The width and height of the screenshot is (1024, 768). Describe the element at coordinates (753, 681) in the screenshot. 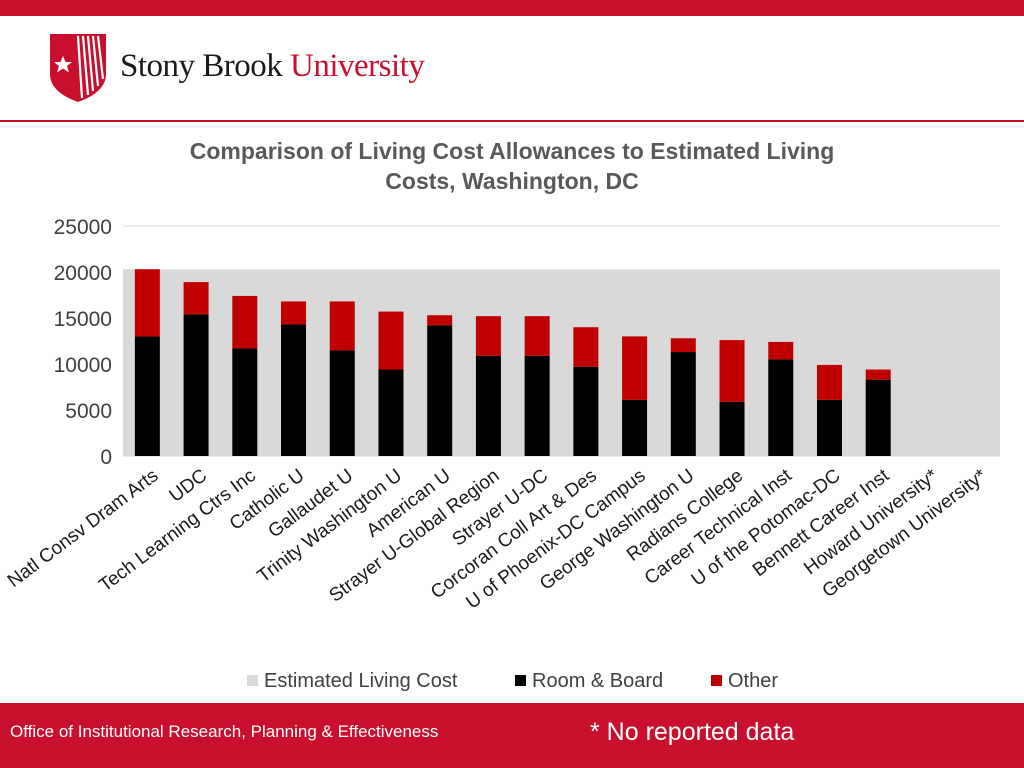

I see `legend-label-other: Other` at that location.